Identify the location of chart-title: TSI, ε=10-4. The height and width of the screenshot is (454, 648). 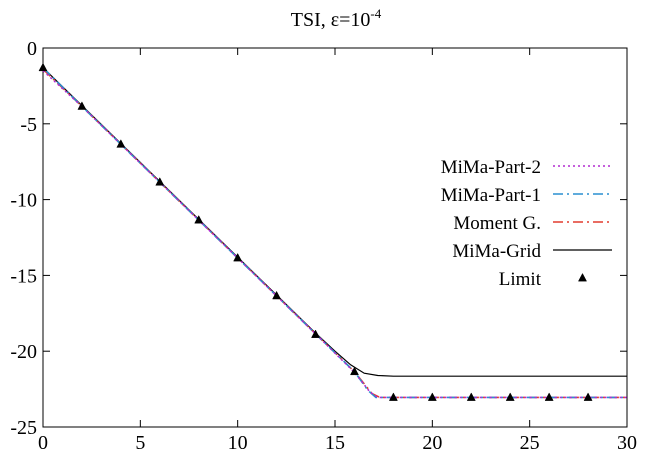
(336, 18).